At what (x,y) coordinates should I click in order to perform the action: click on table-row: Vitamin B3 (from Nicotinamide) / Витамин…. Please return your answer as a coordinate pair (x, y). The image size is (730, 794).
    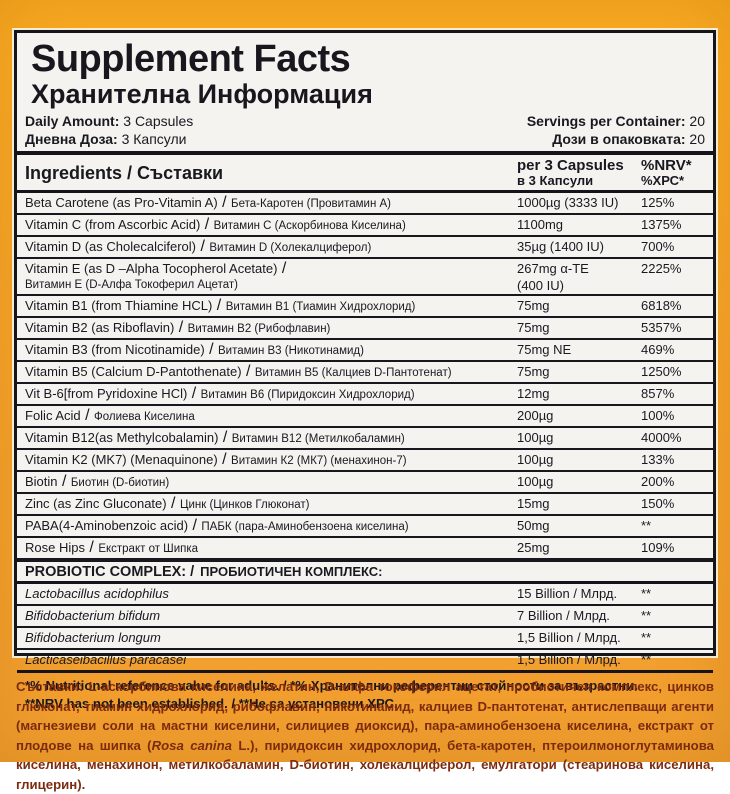
    Looking at the image, I should click on (365, 351).